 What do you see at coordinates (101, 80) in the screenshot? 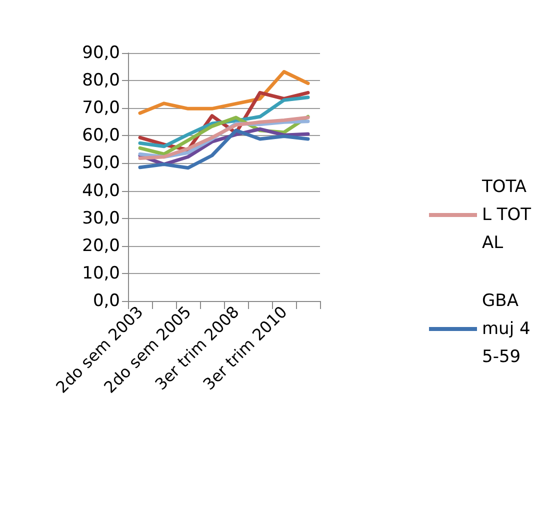
I see `y-tick-label: 80,0` at bounding box center [101, 80].